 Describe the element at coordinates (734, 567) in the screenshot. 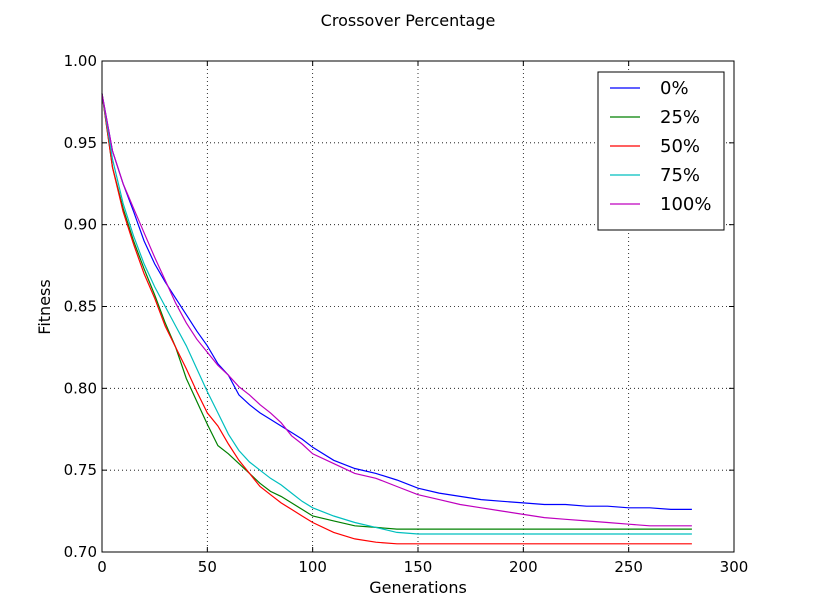

I see `x-tick-label: 300` at that location.